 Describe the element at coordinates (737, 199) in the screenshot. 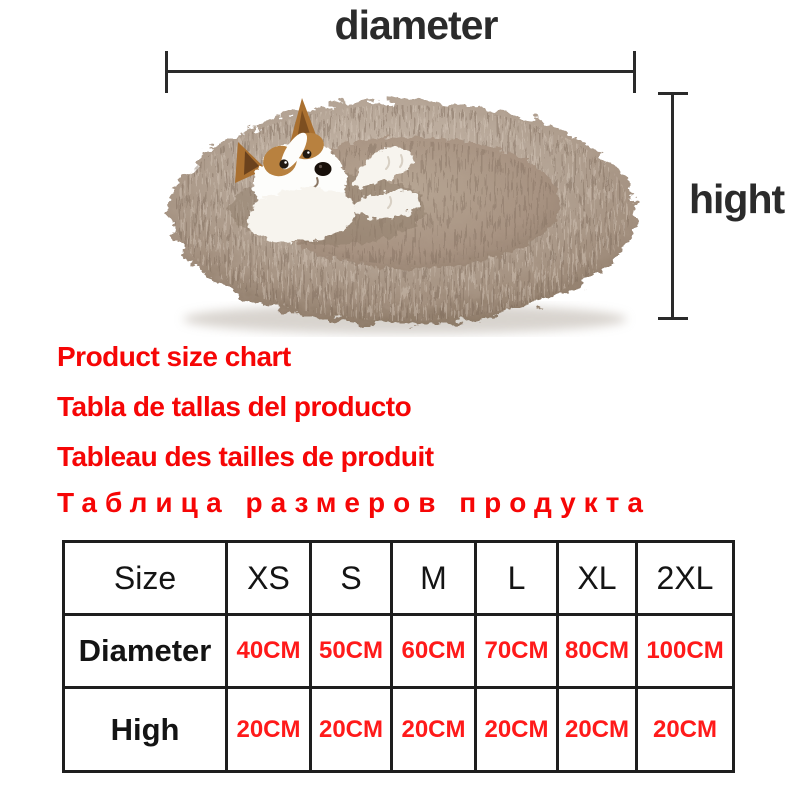

I see `height-label: hight` at that location.